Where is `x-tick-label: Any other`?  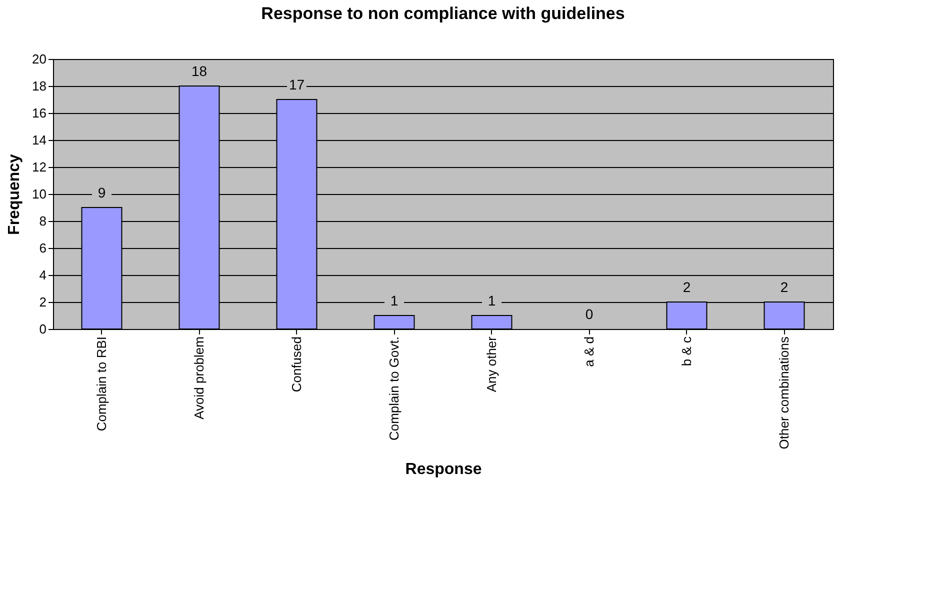 x-tick-label: Any other is located at coordinates (491, 364).